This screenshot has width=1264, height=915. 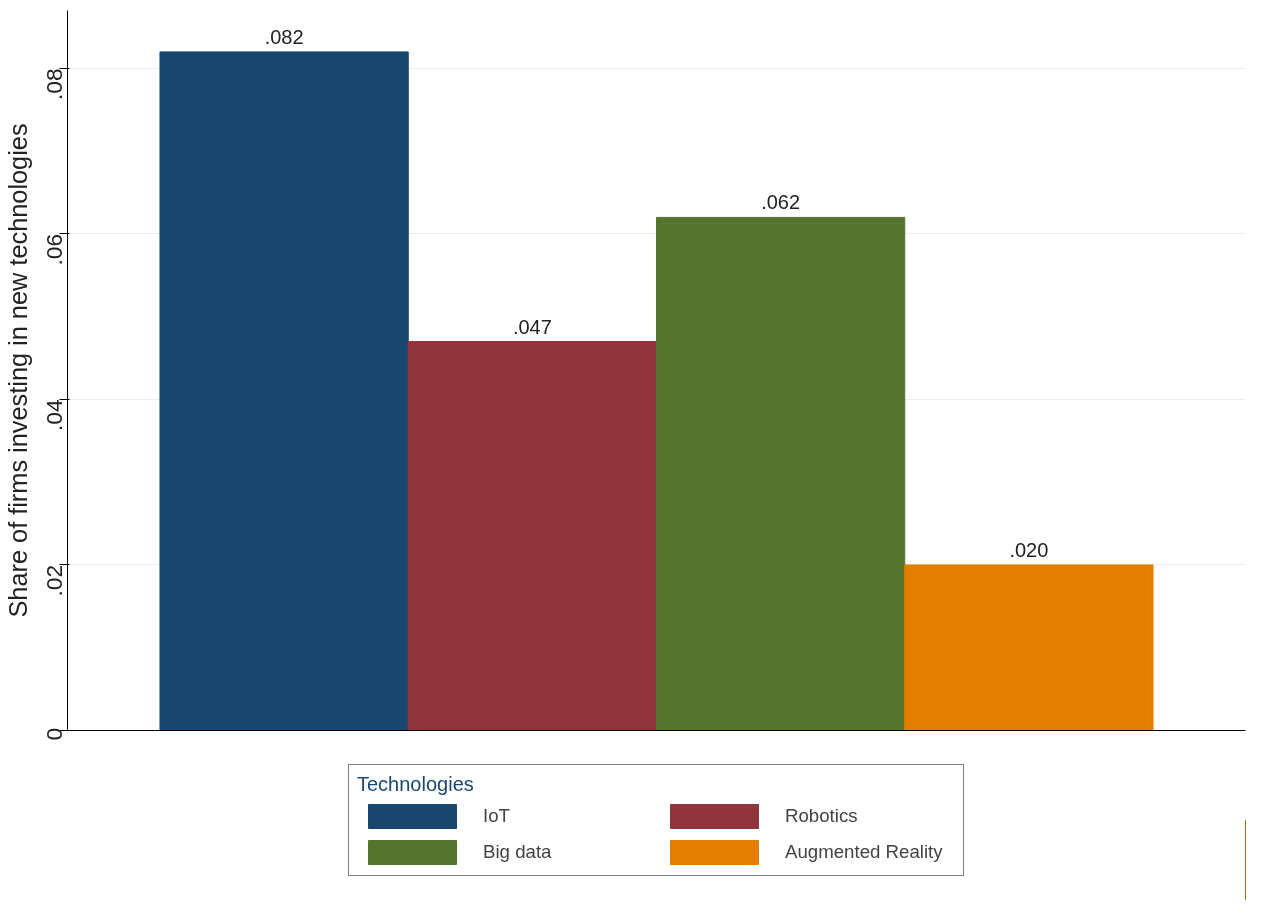 What do you see at coordinates (864, 852) in the screenshot?
I see `legend-label: Augmented Reality` at bounding box center [864, 852].